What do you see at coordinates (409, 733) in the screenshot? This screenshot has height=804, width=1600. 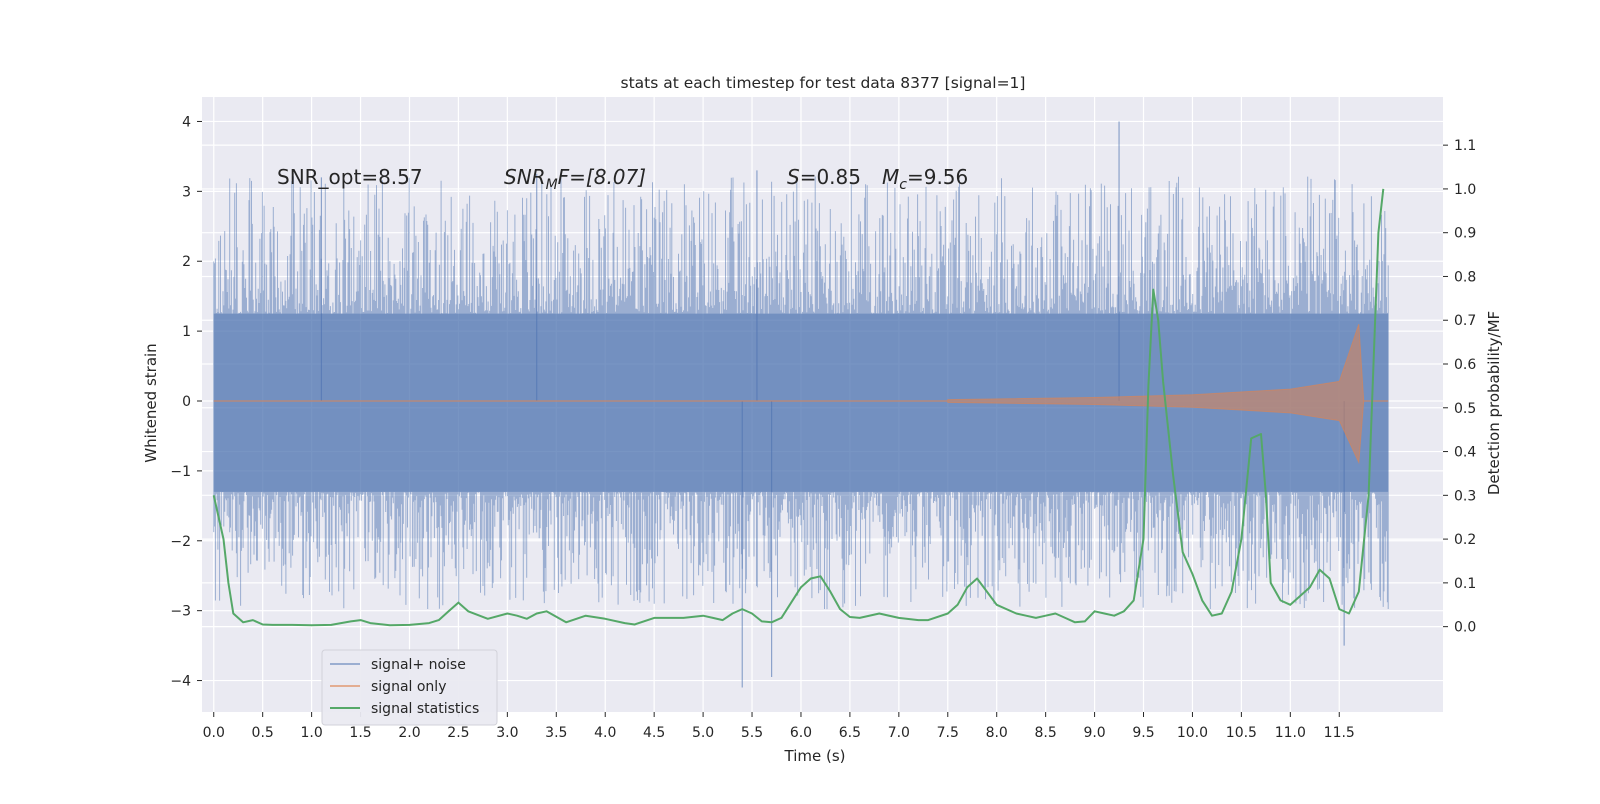 I see `x-tick-label: 2.0` at bounding box center [409, 733].